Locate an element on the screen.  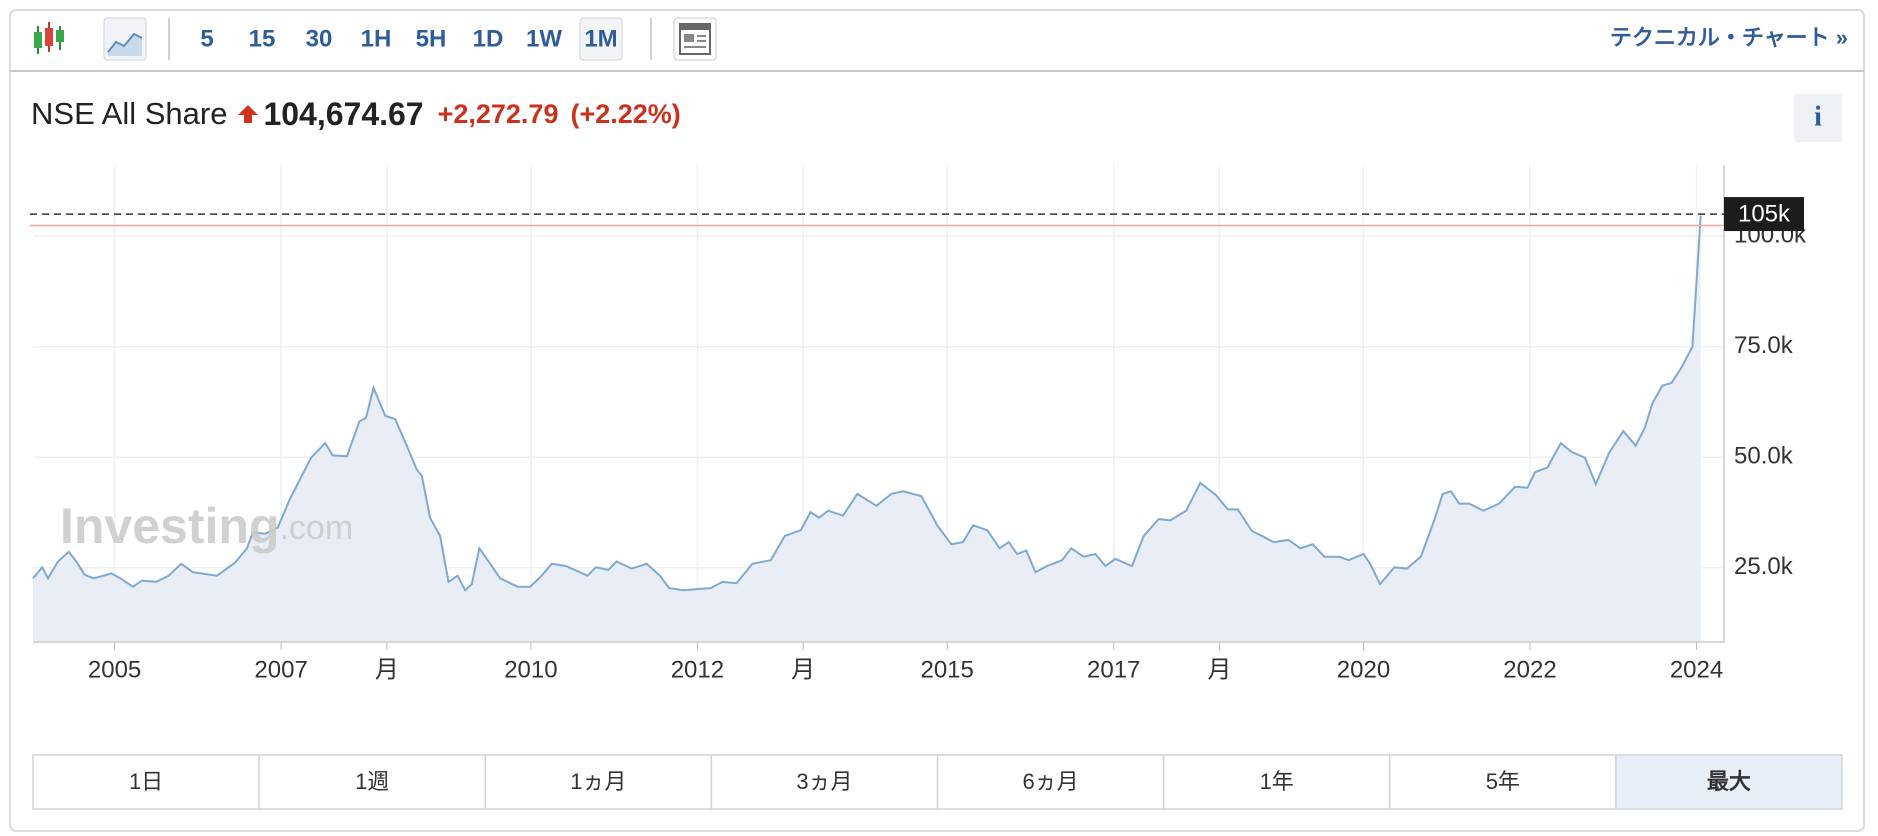
interval-button: 1H is located at coordinates (376, 38).